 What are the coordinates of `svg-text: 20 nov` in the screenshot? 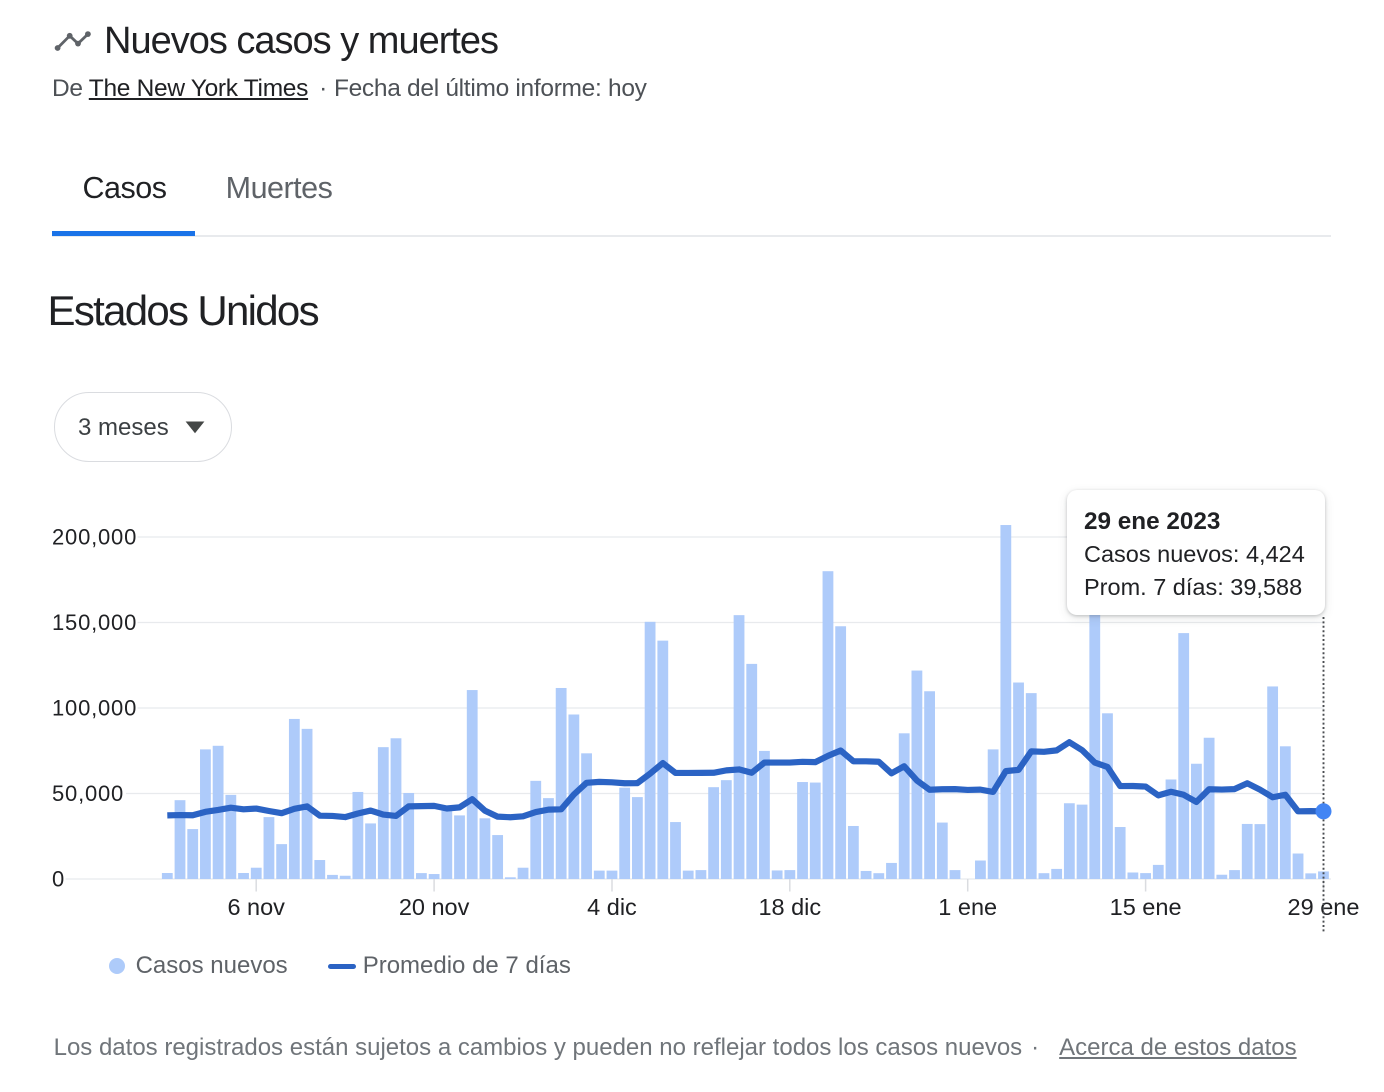 It's located at (434, 907).